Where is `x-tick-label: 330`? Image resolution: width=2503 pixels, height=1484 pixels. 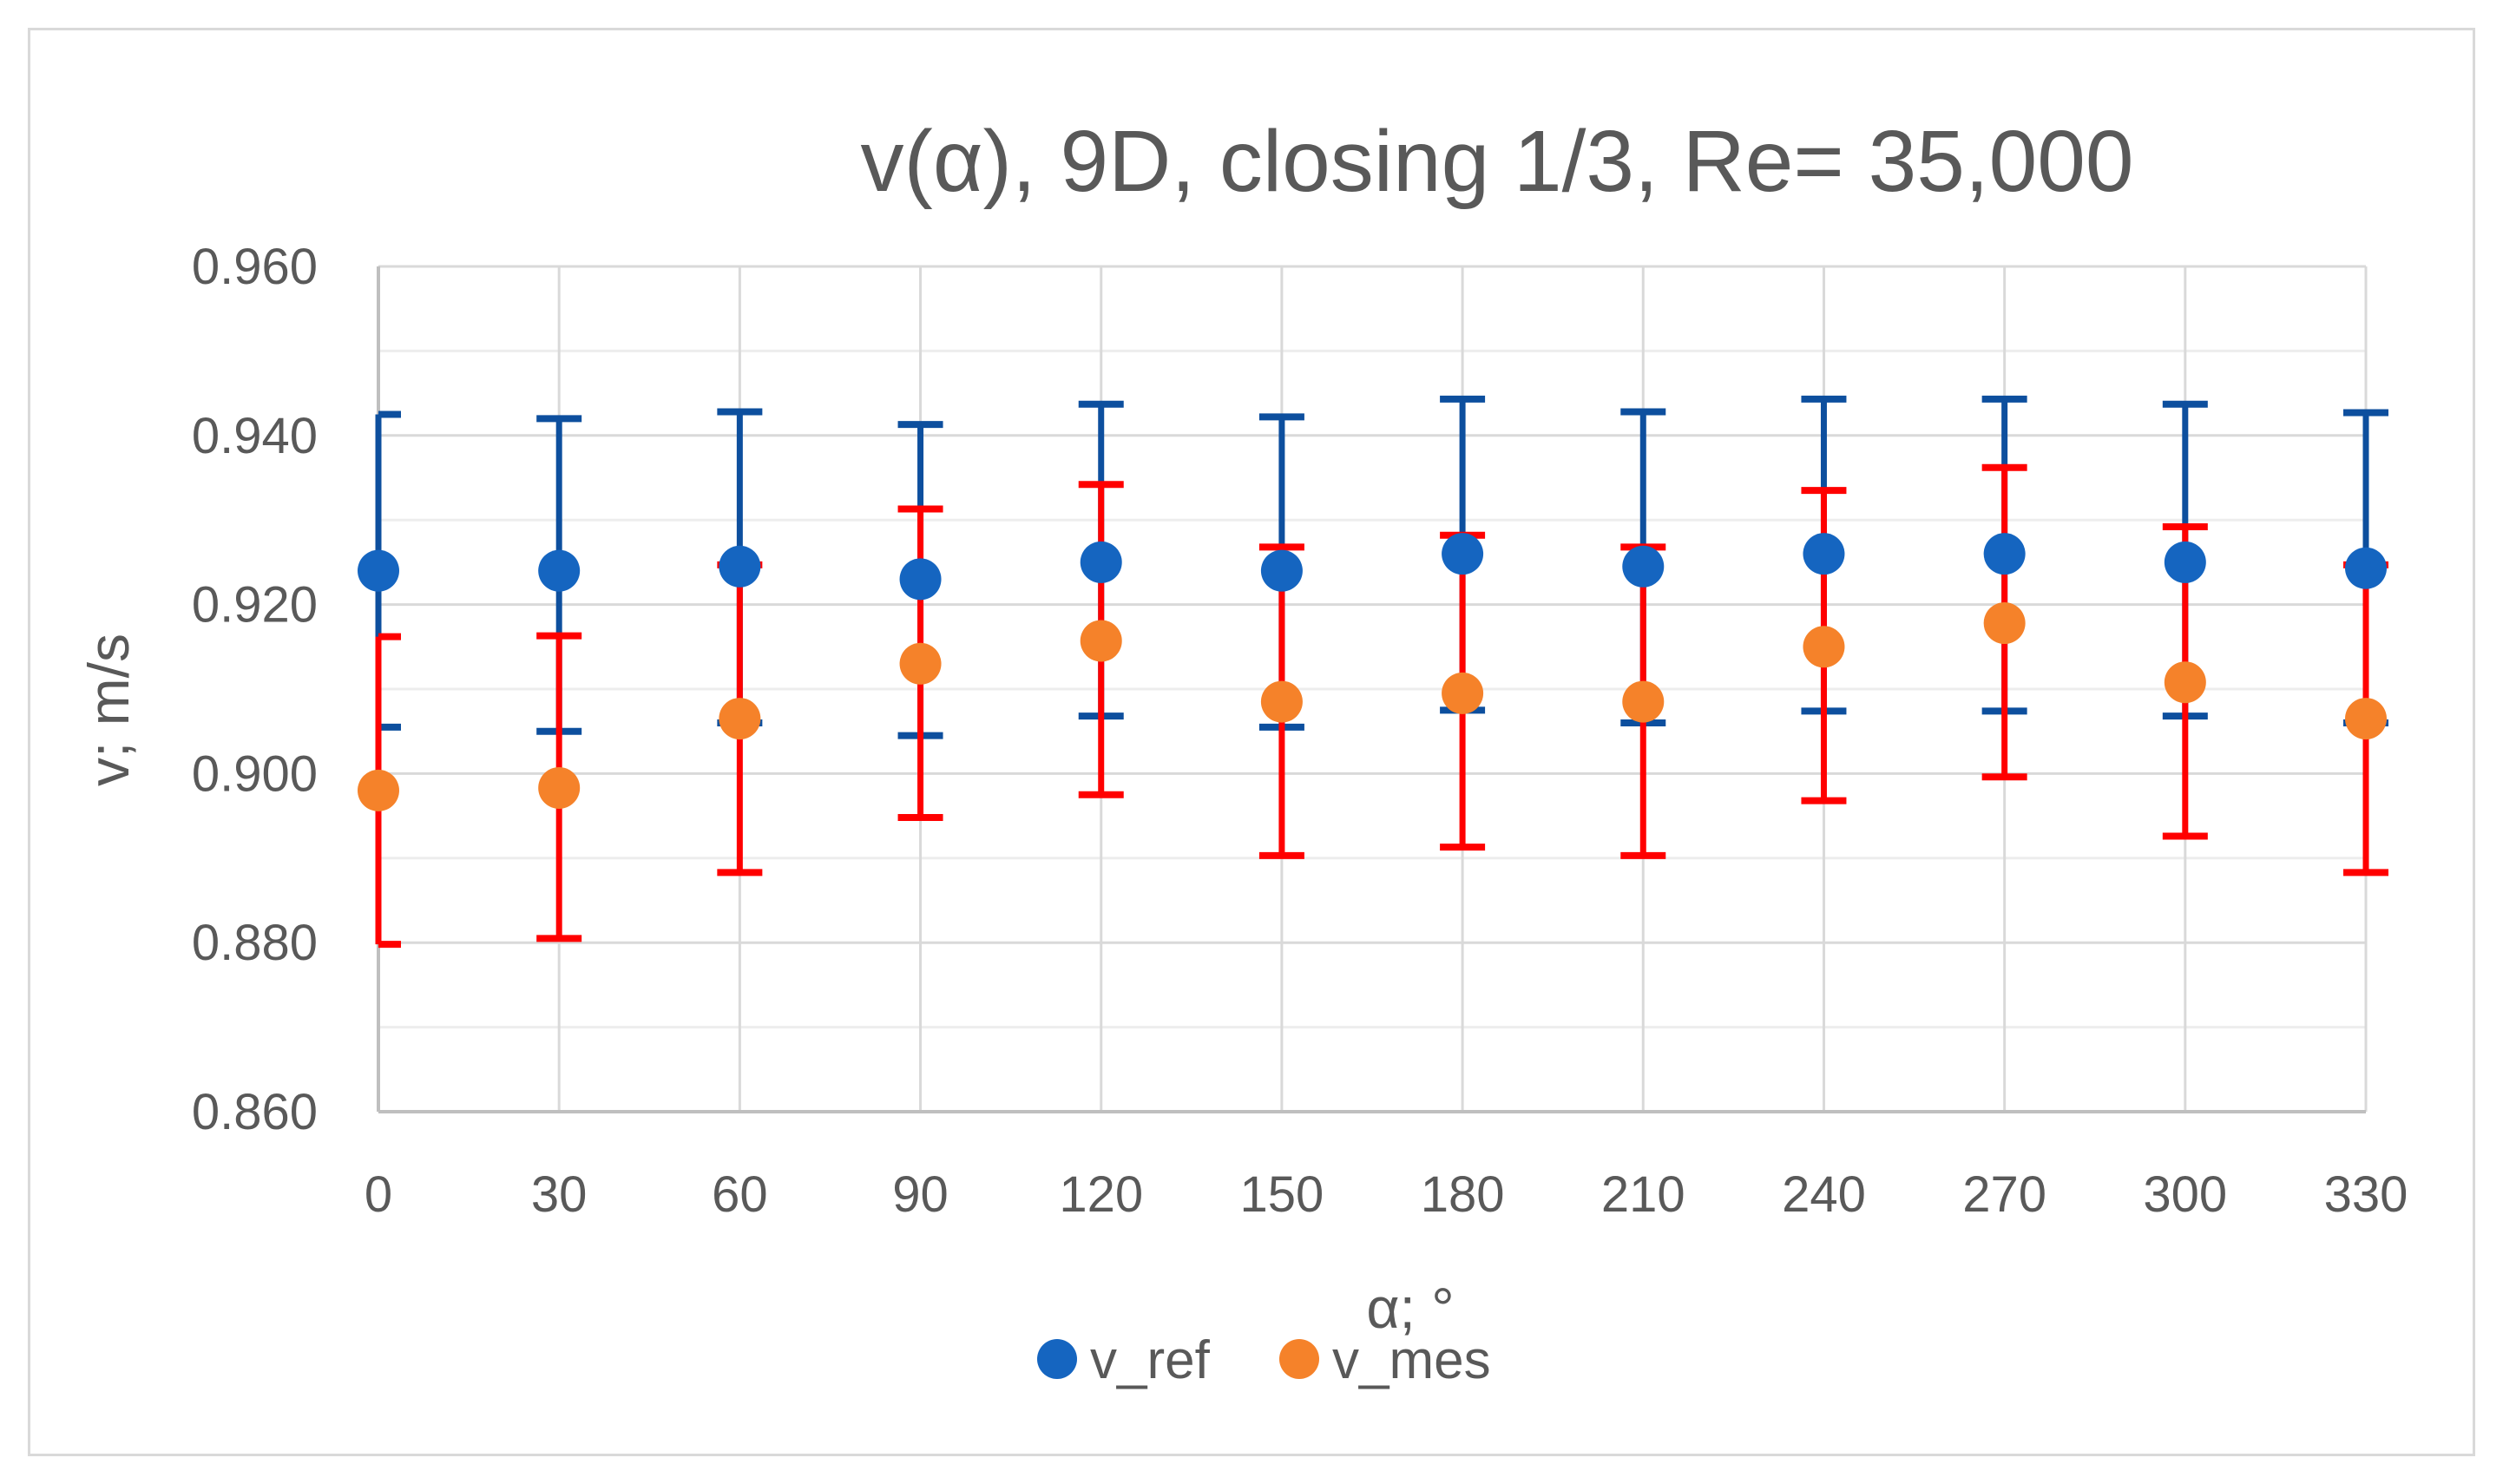
x-tick-label: 330 is located at coordinates (2366, 1194).